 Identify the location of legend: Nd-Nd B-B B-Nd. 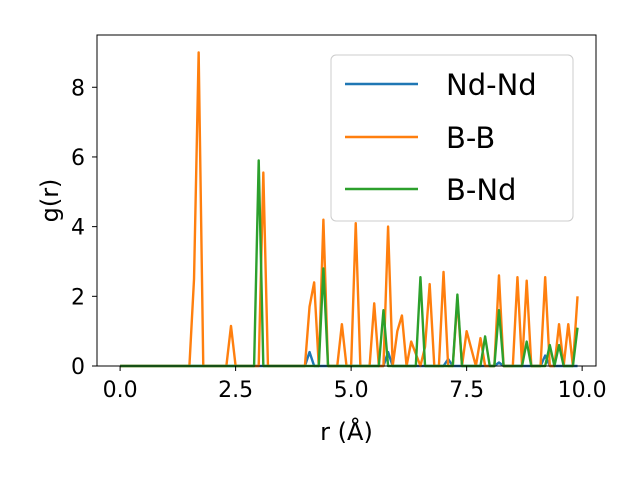
(452, 138).